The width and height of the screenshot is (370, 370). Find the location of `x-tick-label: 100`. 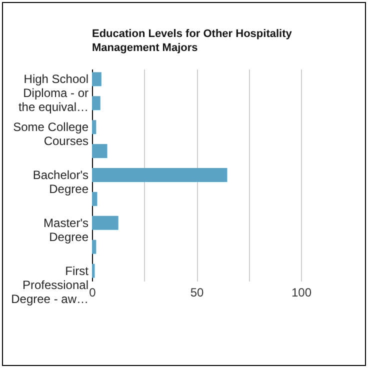

x-tick-label: 100 is located at coordinates (301, 293).